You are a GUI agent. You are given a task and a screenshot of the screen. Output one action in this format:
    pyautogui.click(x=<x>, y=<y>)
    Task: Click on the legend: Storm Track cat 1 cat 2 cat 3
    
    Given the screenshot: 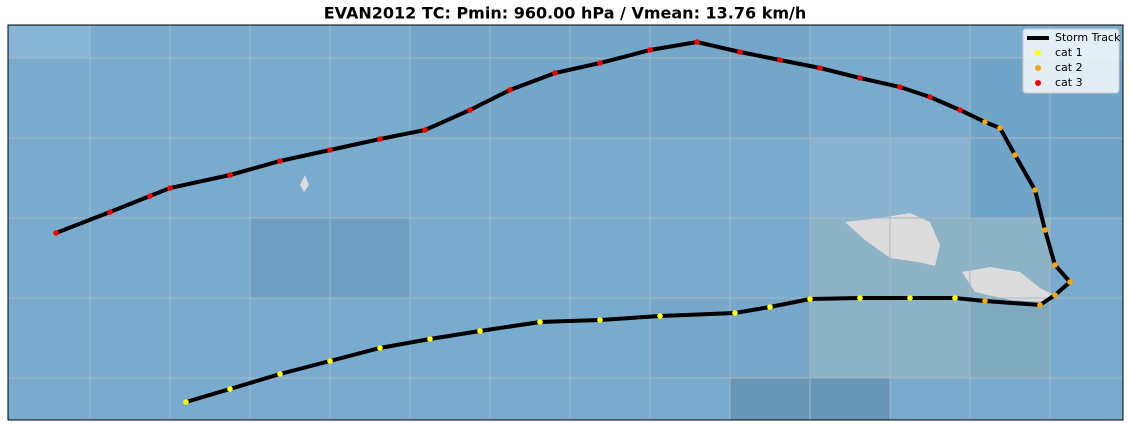 What is the action you would take?
    pyautogui.click(x=1071, y=61)
    